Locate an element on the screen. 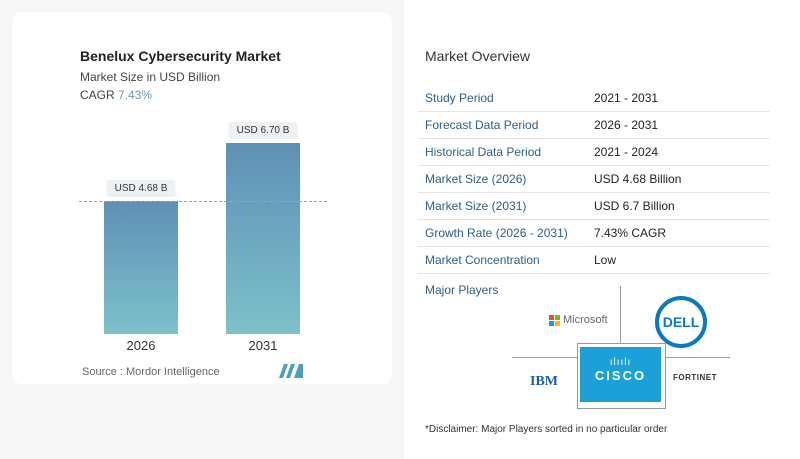  source: Source : Mordor Intelligence is located at coordinates (151, 372).